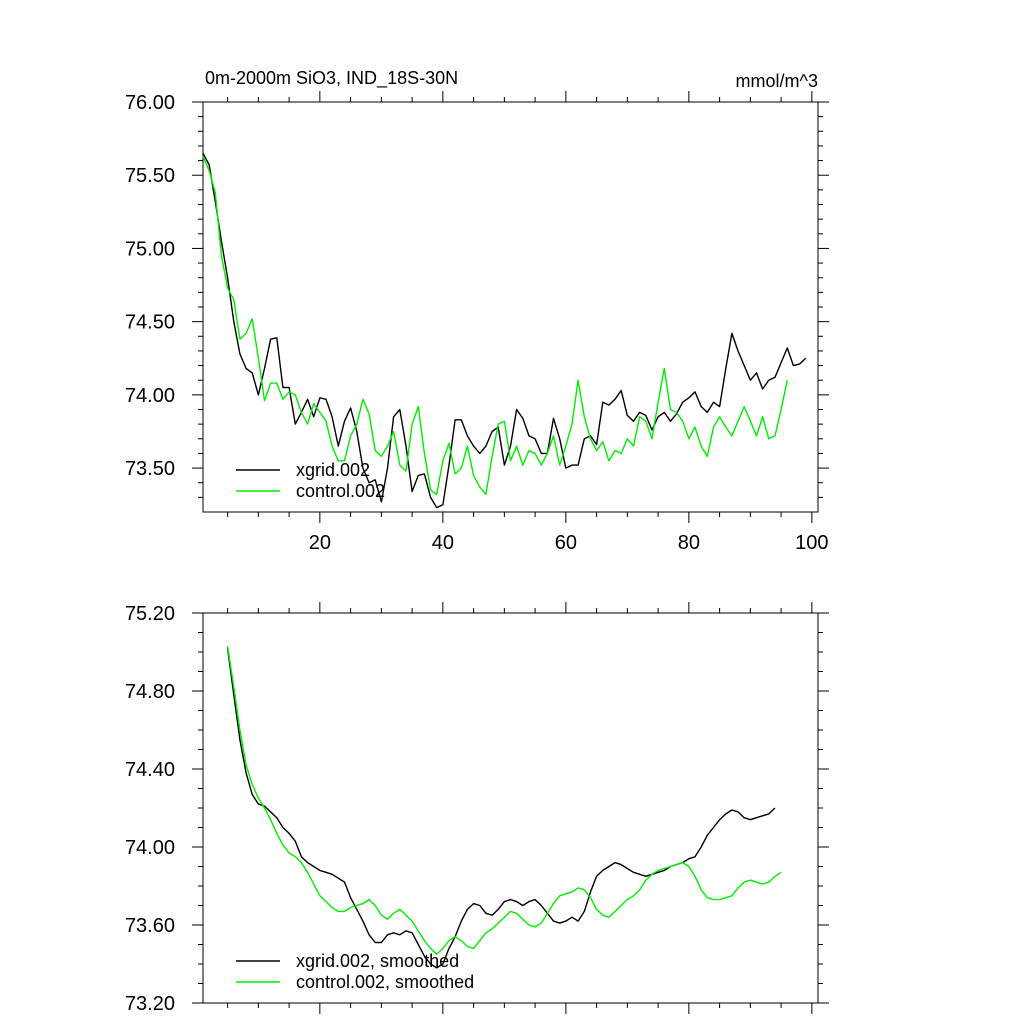  Describe the element at coordinates (777, 81) in the screenshot. I see `units-label: mmol/m^3` at that location.